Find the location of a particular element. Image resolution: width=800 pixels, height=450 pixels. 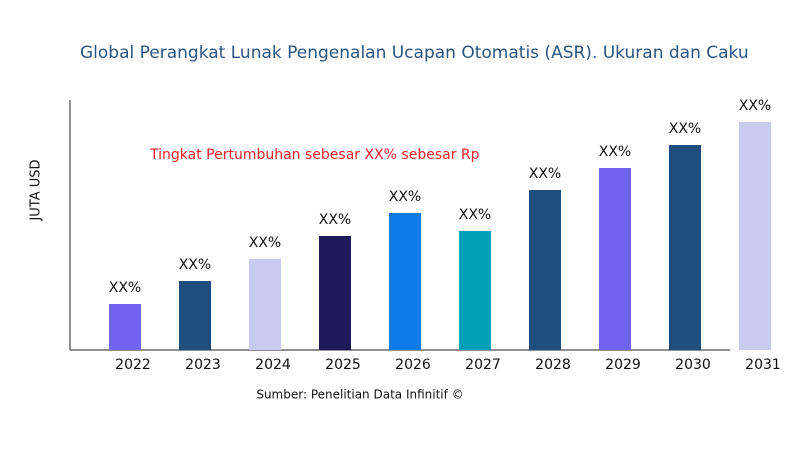

x-tick-label: 2024 is located at coordinates (273, 365).